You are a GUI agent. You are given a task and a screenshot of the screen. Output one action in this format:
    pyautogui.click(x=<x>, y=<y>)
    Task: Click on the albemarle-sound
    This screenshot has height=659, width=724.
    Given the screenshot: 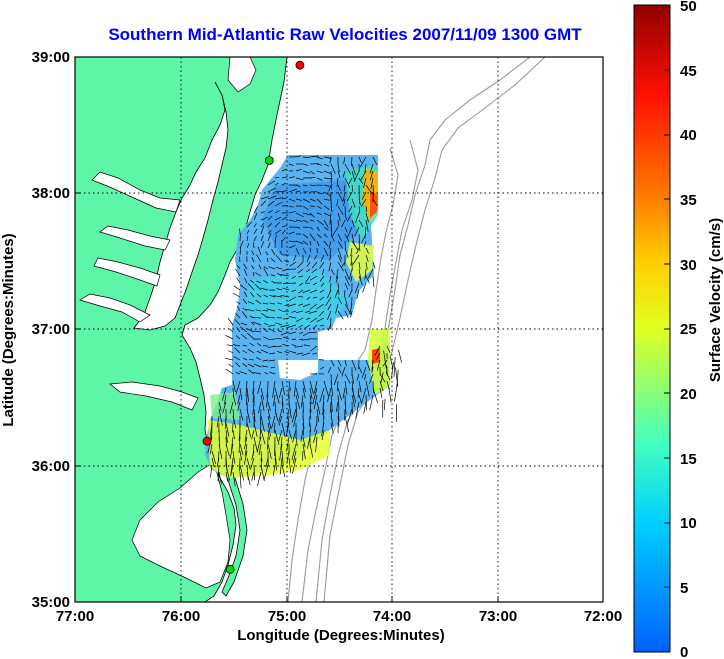 What is the action you would take?
    pyautogui.click(x=154, y=396)
    